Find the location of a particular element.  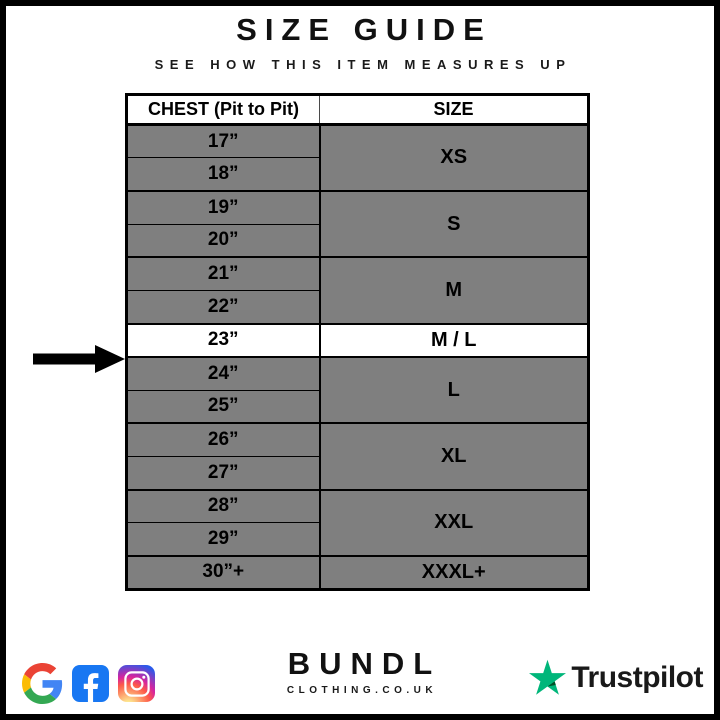

size-cell: L is located at coordinates (454, 389).